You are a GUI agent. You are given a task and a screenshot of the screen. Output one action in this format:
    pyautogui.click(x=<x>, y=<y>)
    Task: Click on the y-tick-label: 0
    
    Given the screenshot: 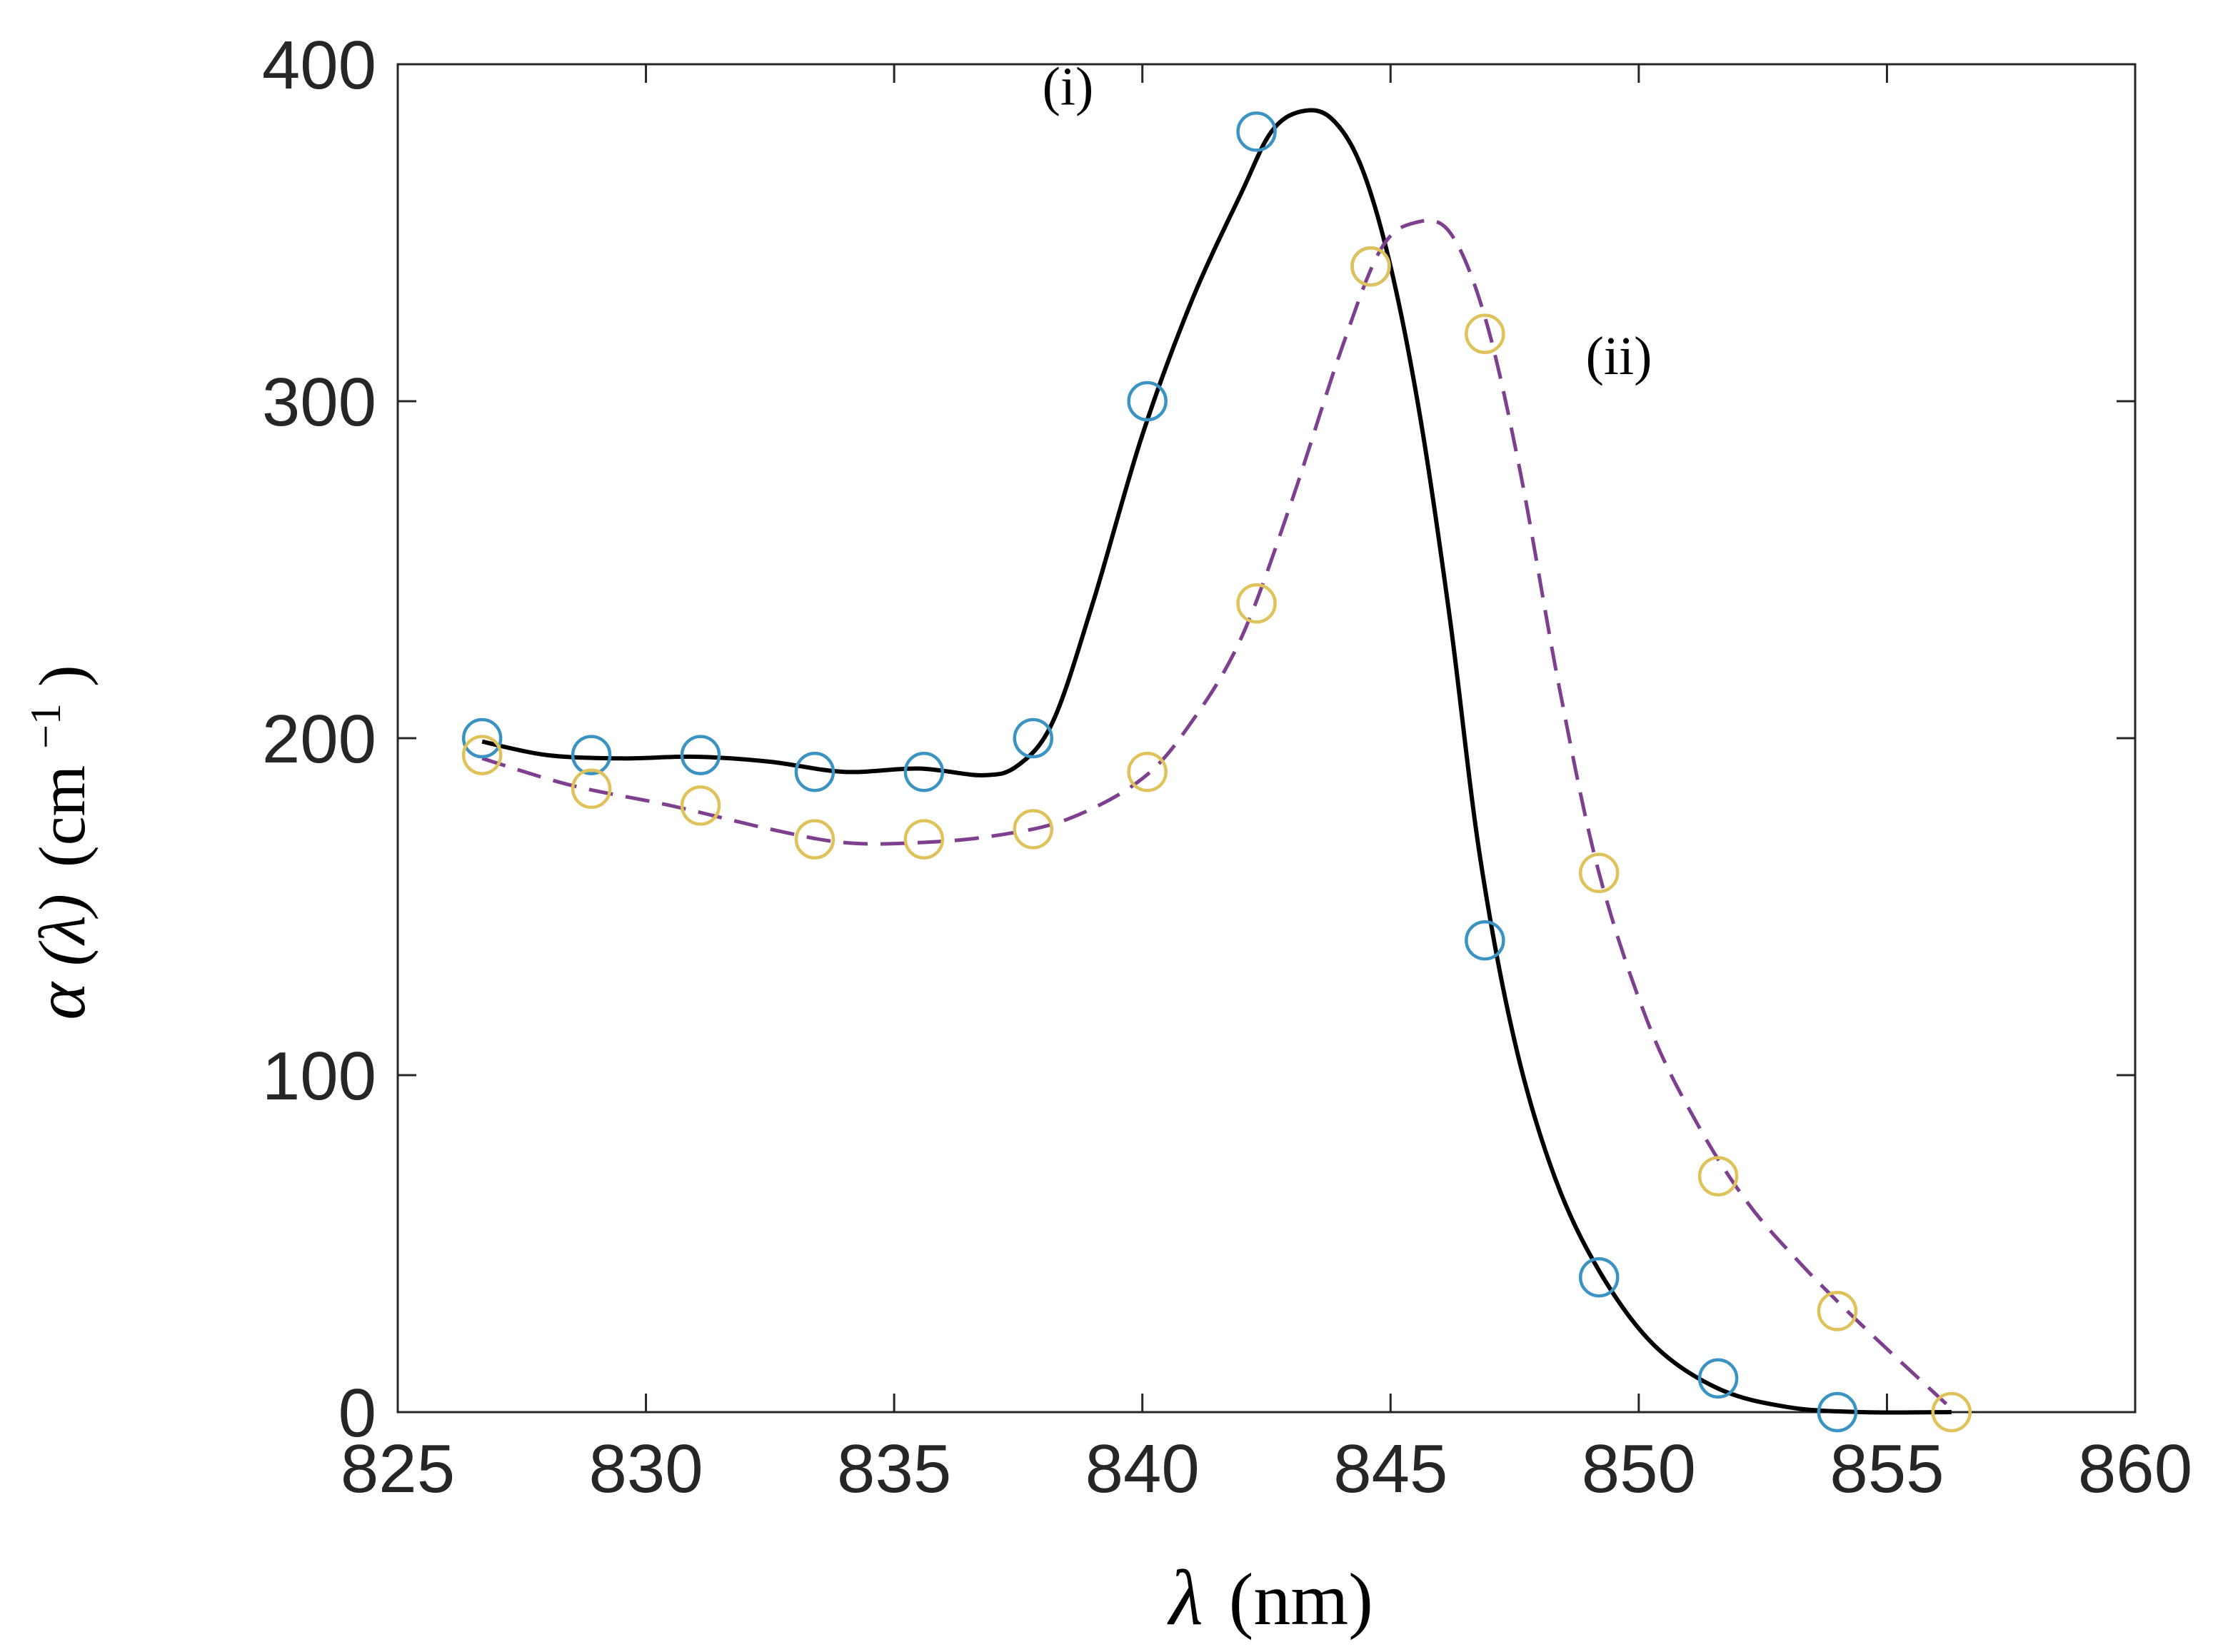 What is the action you would take?
    pyautogui.click(x=357, y=1413)
    